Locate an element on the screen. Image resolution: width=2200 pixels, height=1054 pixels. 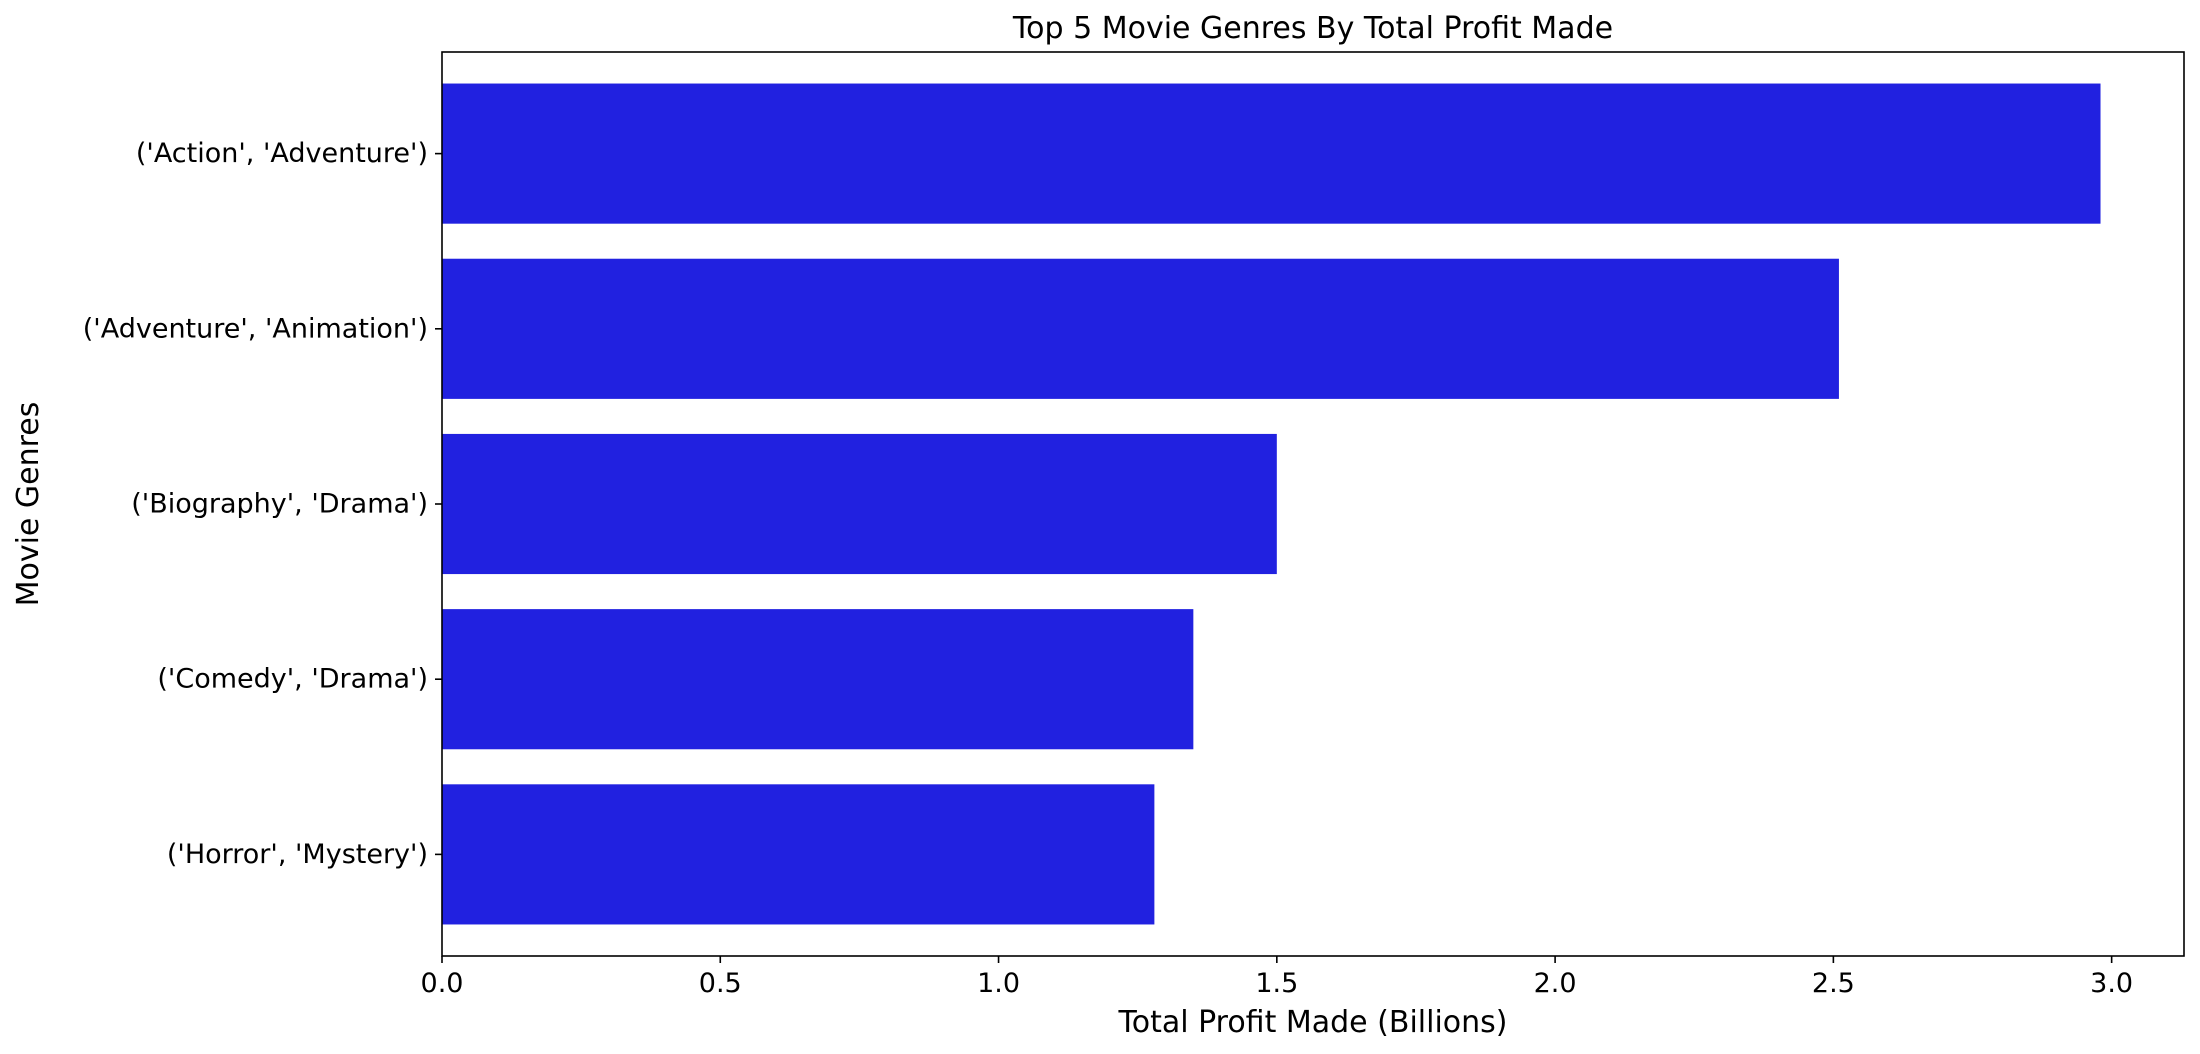
y-axis-label: Movie Genres is located at coordinates (28, 504).